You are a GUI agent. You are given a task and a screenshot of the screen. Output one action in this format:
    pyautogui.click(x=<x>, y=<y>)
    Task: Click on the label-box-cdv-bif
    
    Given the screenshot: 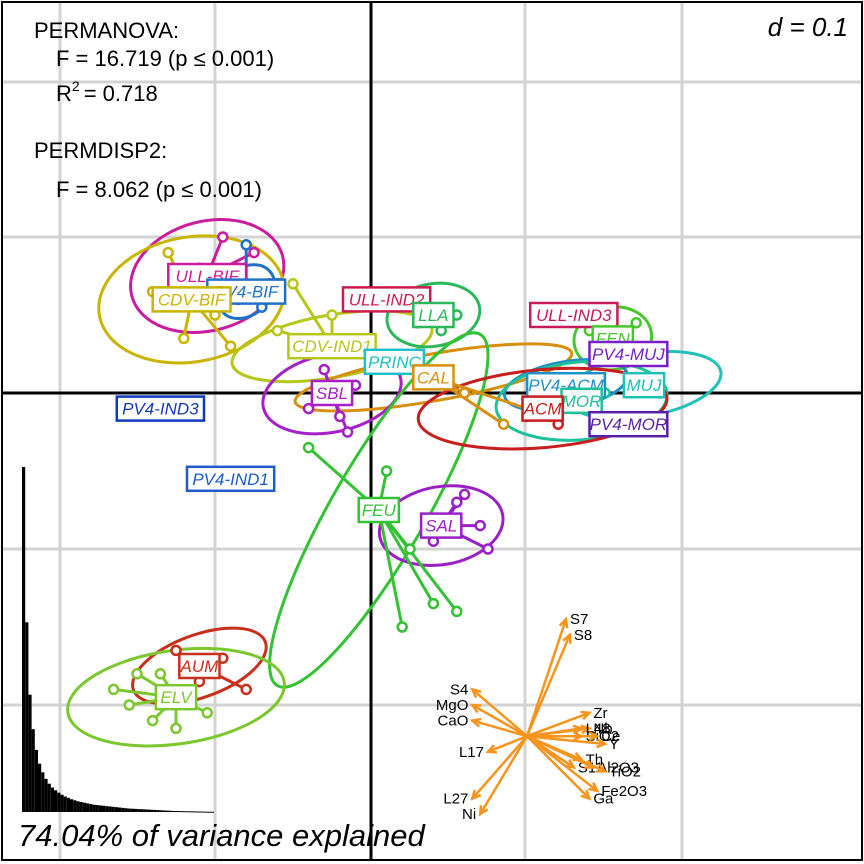 What is the action you would take?
    pyautogui.click(x=191, y=299)
    